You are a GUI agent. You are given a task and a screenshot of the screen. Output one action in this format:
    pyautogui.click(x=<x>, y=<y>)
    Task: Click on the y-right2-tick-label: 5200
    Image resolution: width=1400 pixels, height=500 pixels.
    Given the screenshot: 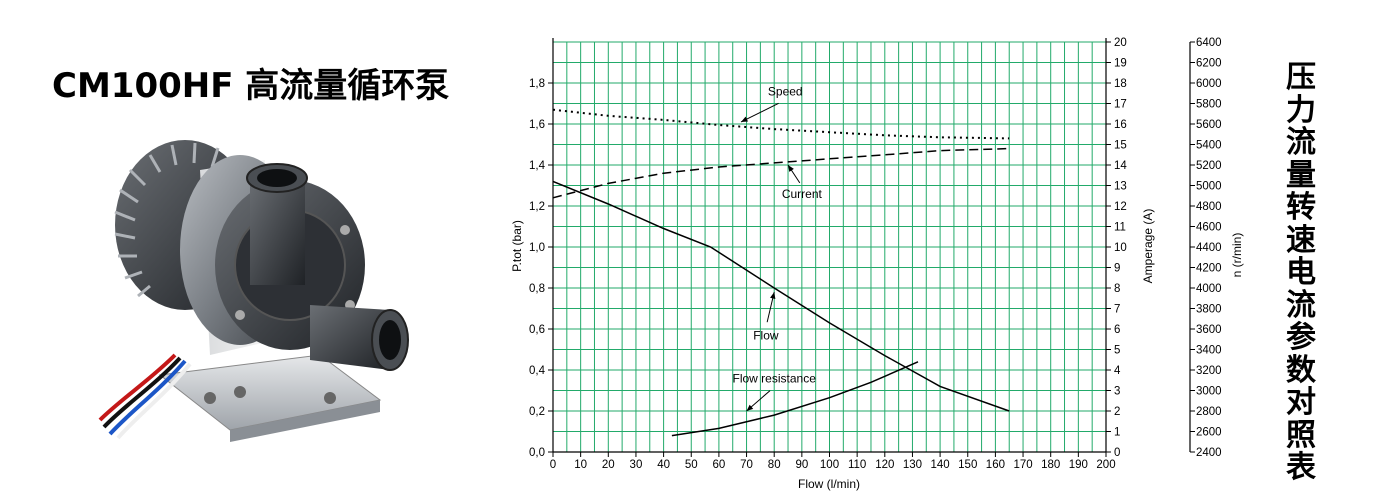 What is the action you would take?
    pyautogui.click(x=1209, y=166)
    